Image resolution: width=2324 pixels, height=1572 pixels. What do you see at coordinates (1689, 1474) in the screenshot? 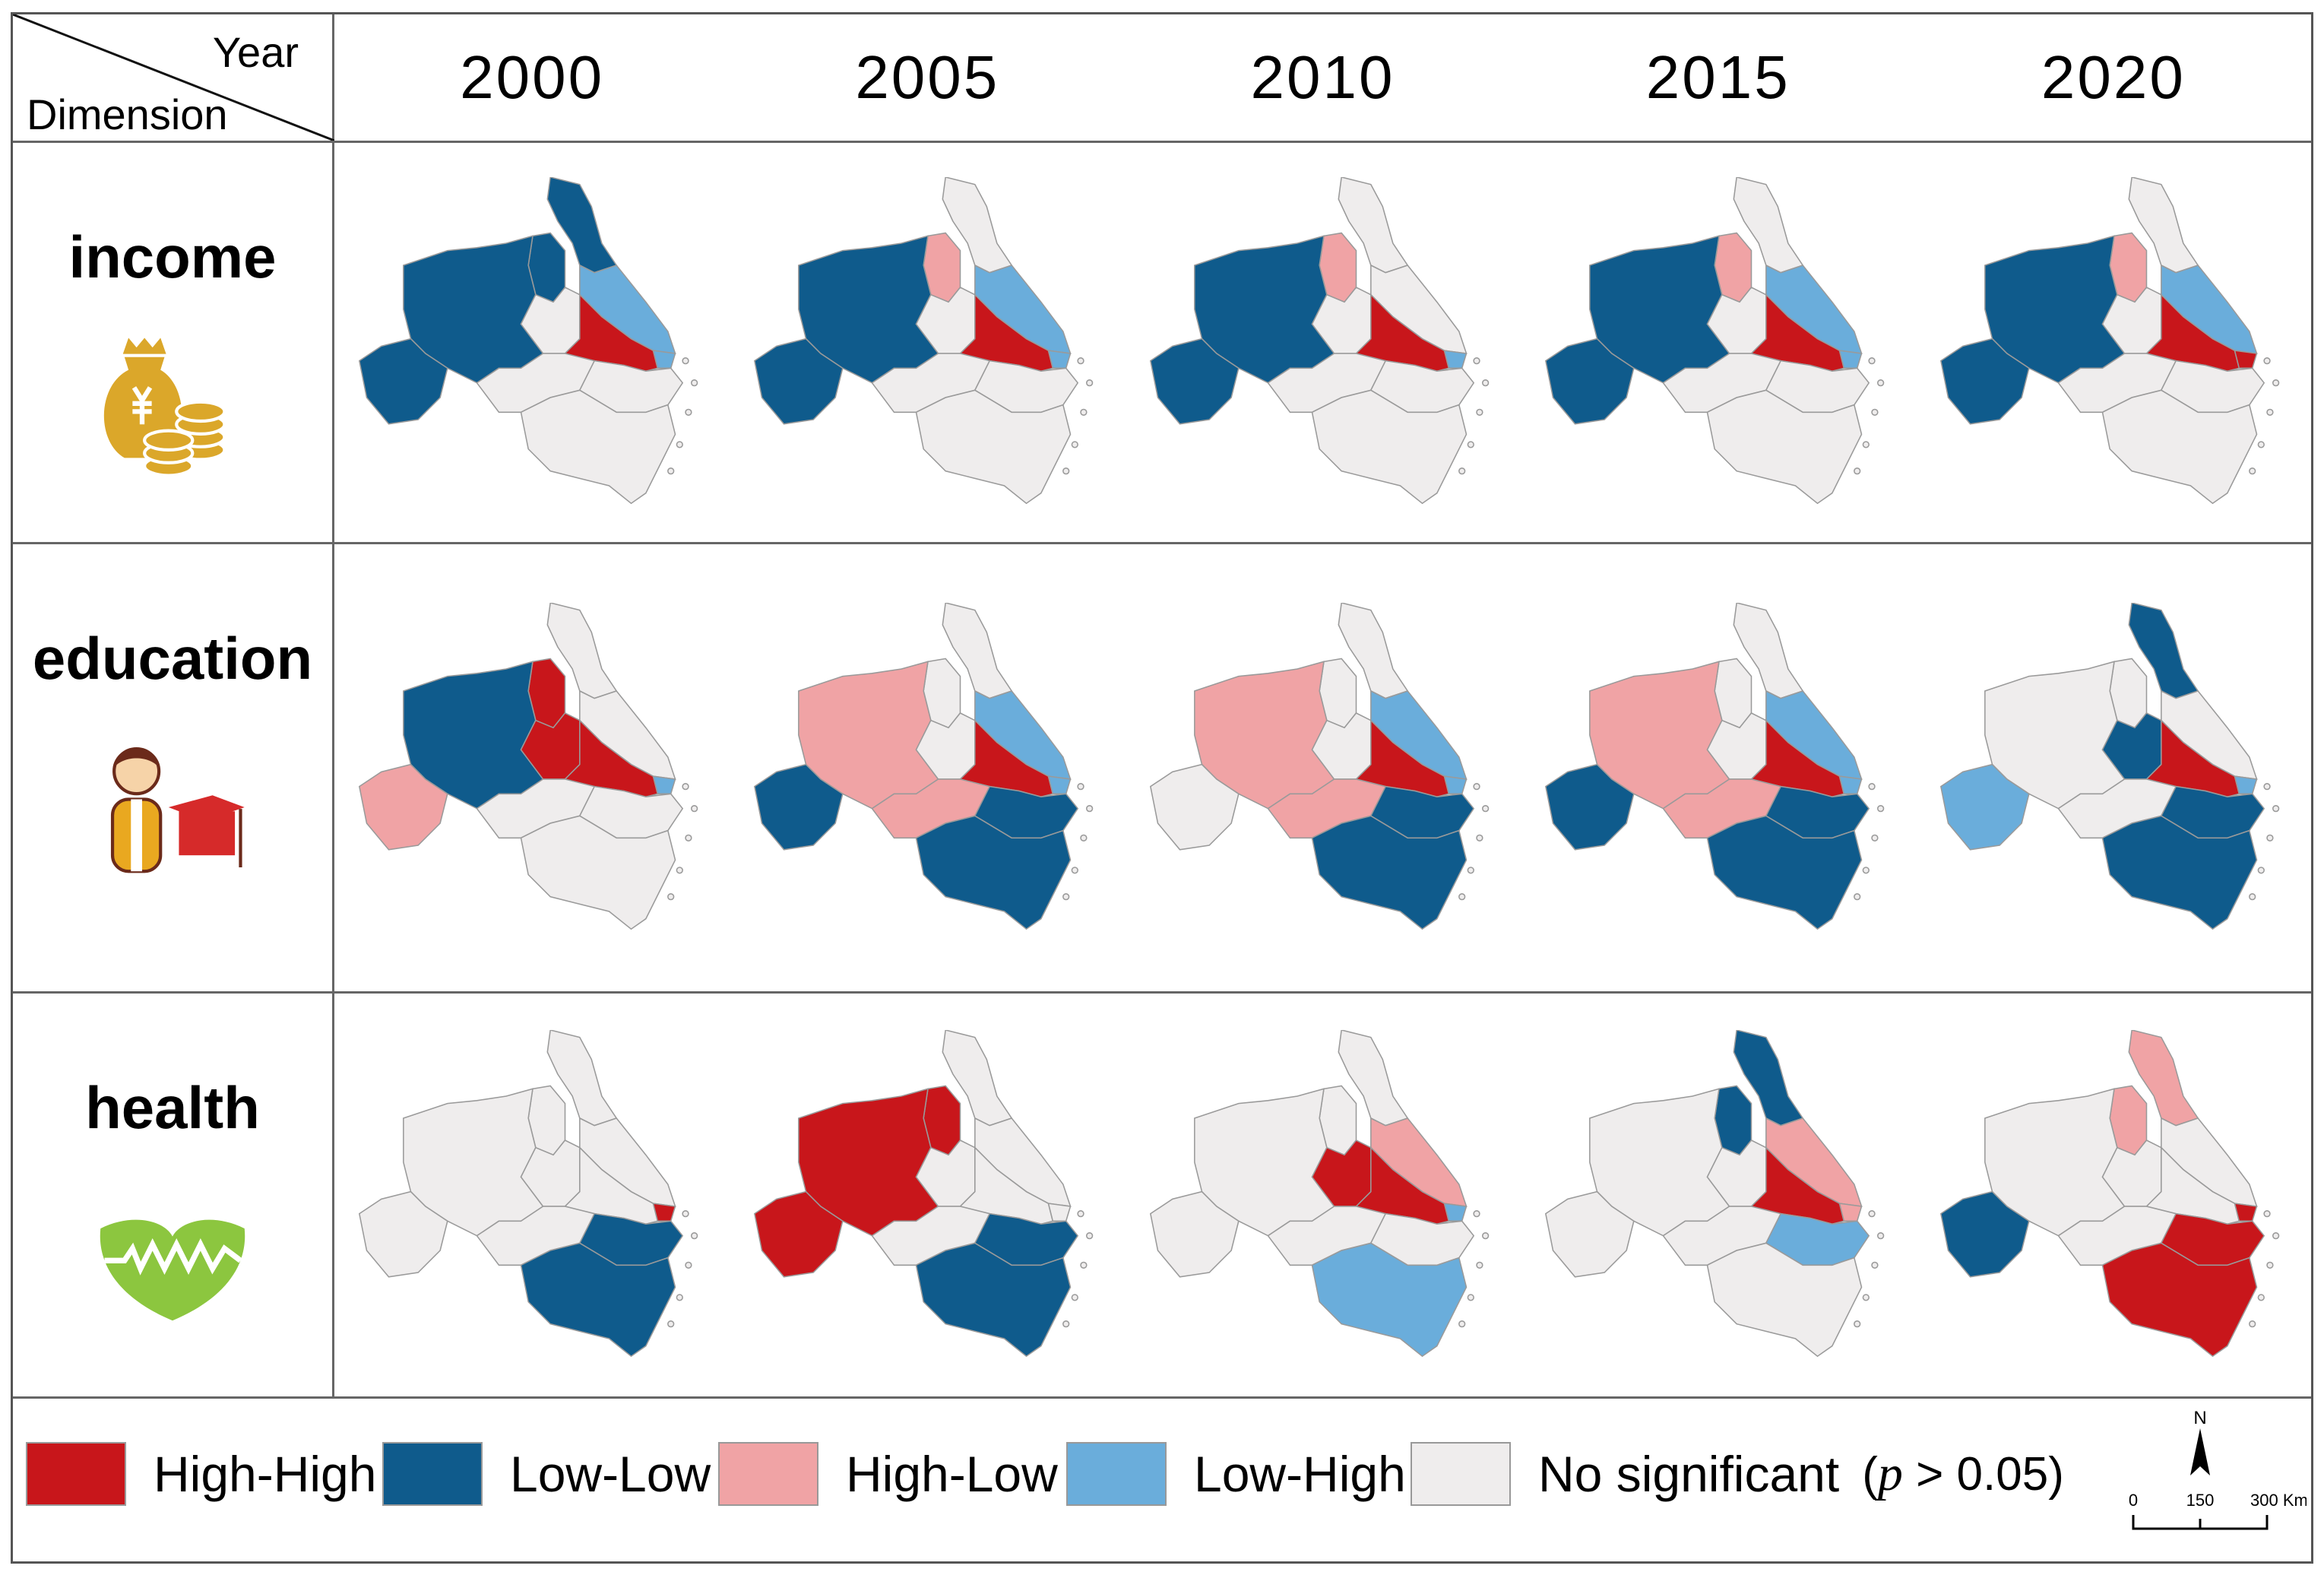
I see `legend-label: No significant` at bounding box center [1689, 1474].